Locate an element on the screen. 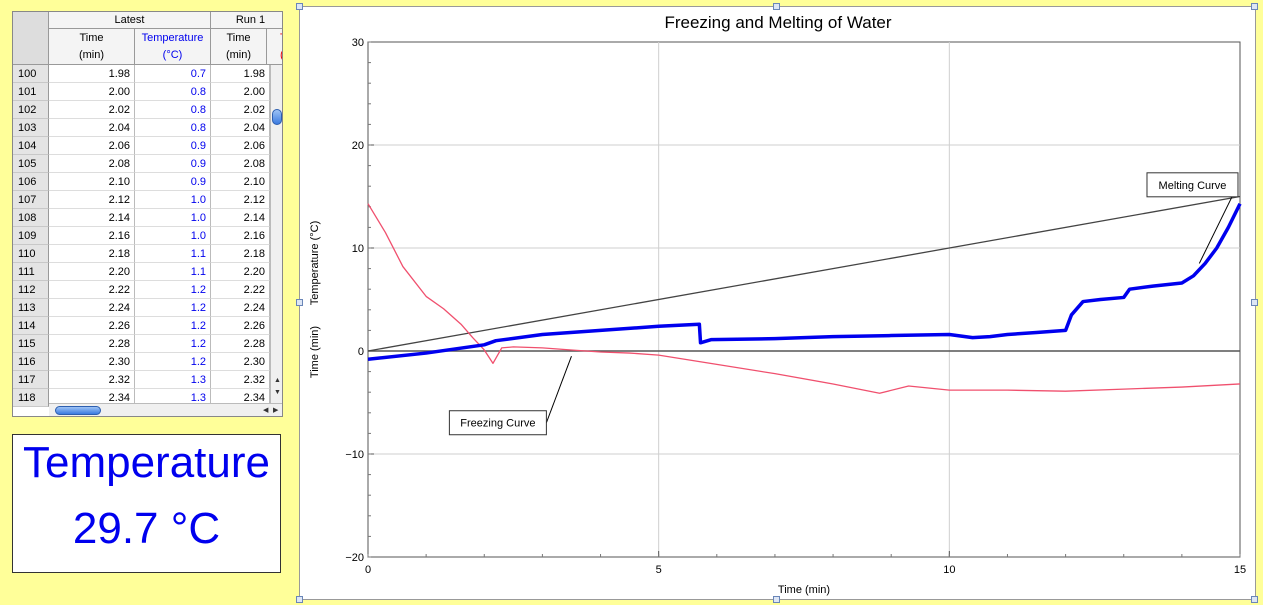 Image resolution: width=1263 pixels, height=605 pixels. table-row: 102 2.02 0.8 2.02 is located at coordinates (141, 110).